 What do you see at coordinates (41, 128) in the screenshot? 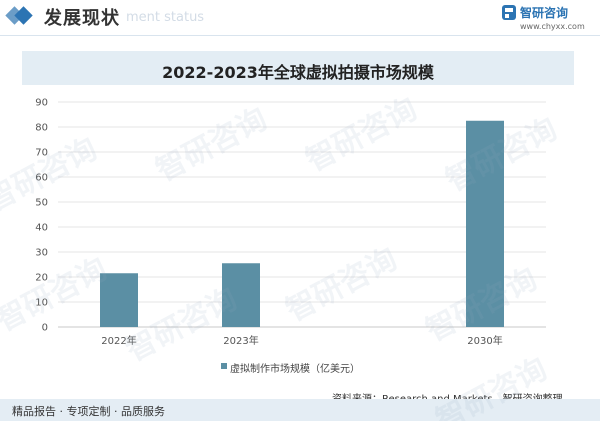
I see `y-tick-label: 80` at bounding box center [41, 128].